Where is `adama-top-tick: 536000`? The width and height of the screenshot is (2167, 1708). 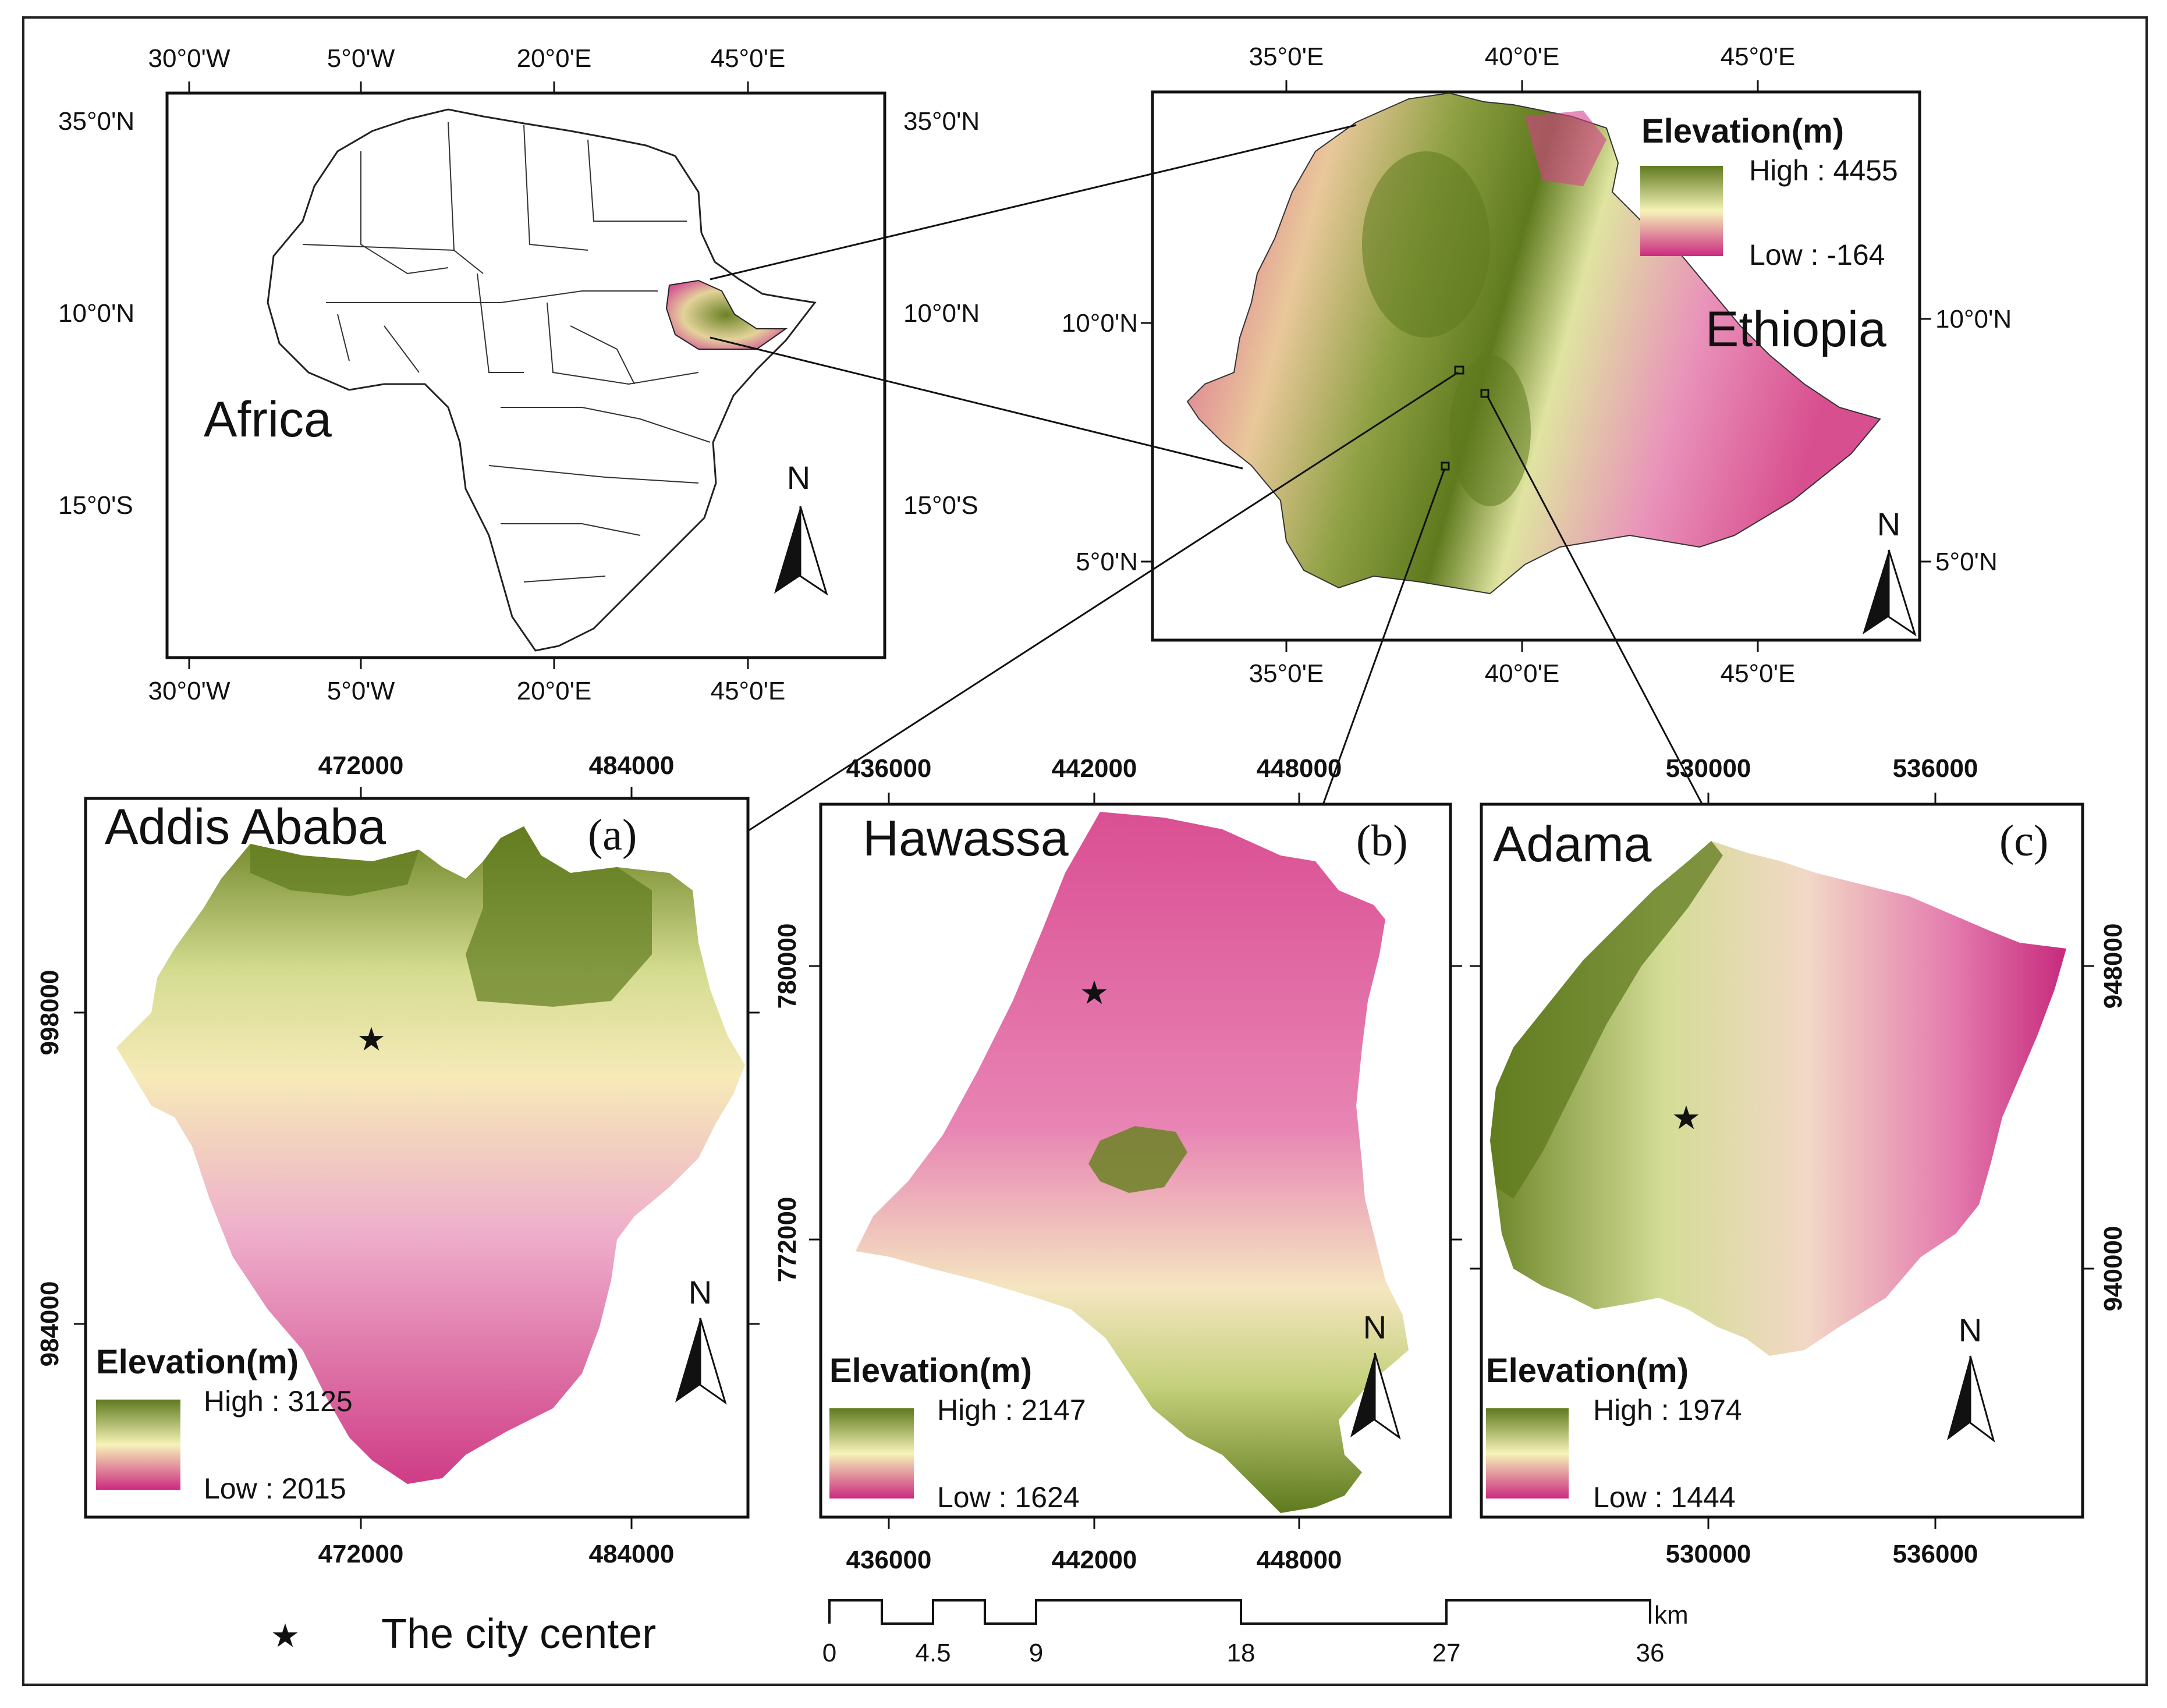 adama-top-tick: 536000 is located at coordinates (1935, 768).